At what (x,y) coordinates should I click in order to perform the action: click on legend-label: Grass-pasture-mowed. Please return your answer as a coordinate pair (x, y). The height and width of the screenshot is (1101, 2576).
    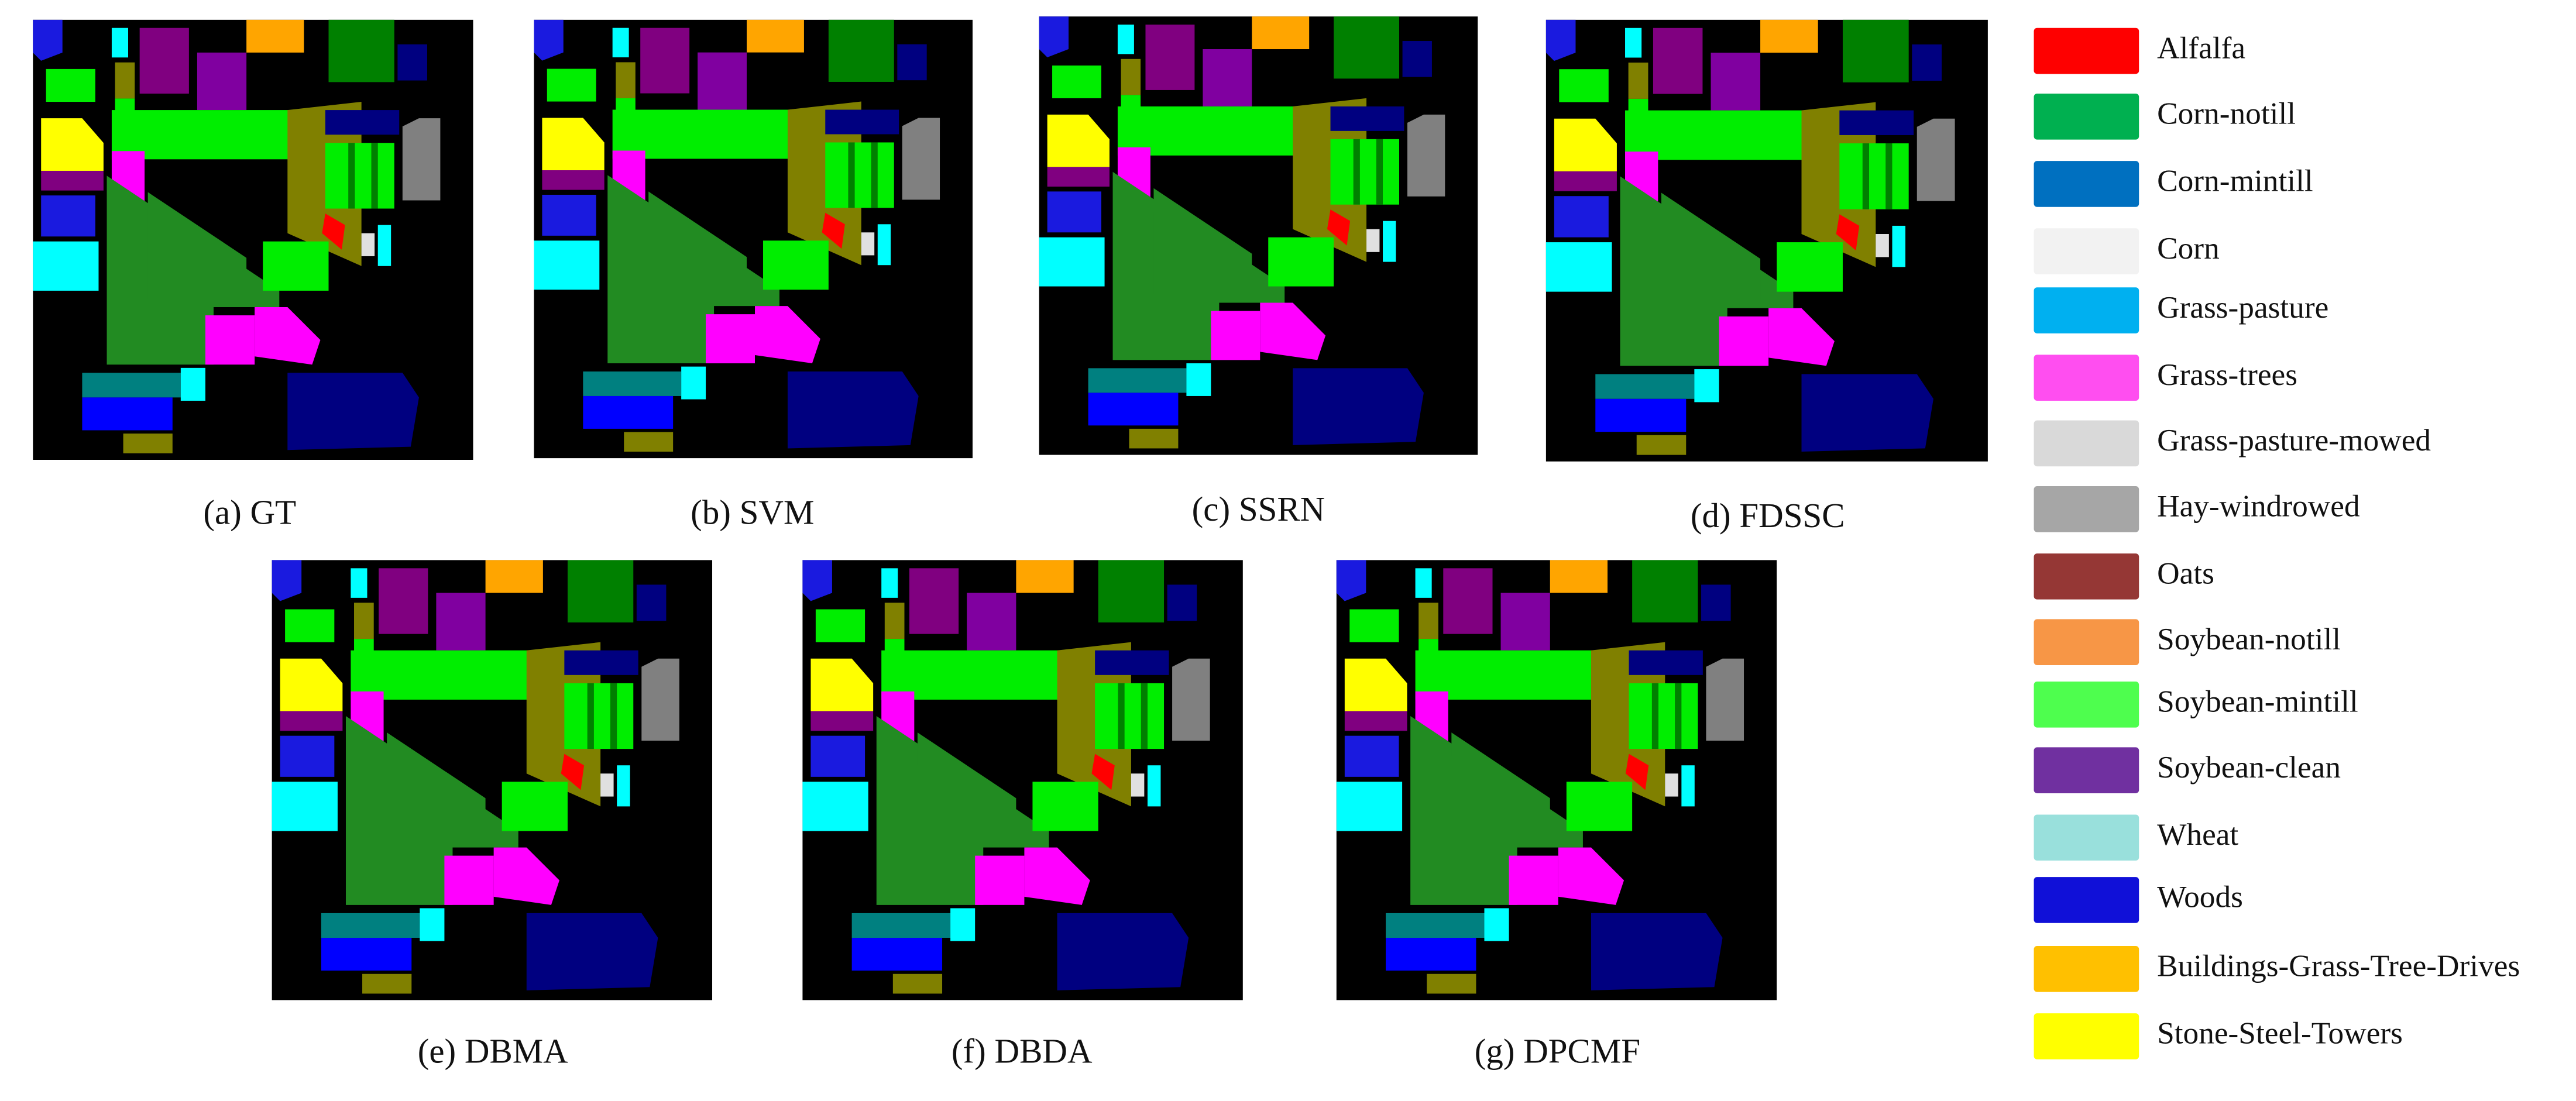
    Looking at the image, I should click on (2294, 439).